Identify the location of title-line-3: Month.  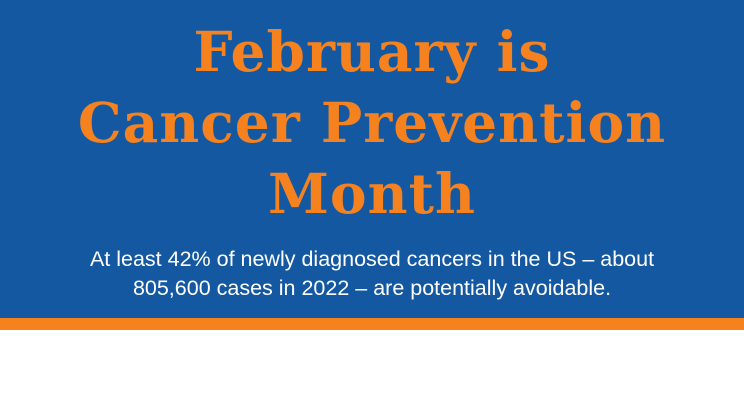
(372, 193).